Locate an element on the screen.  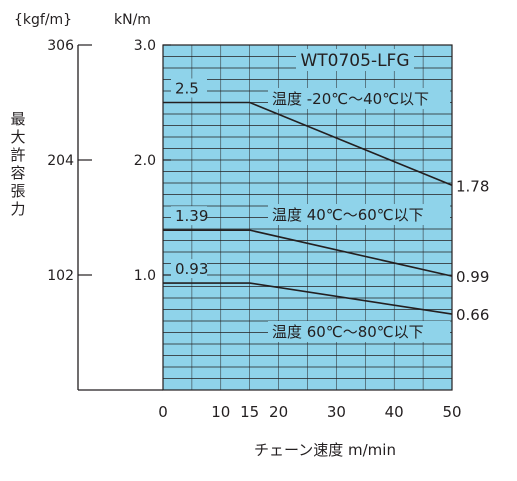
x-tick-label: 40 is located at coordinates (394, 412).